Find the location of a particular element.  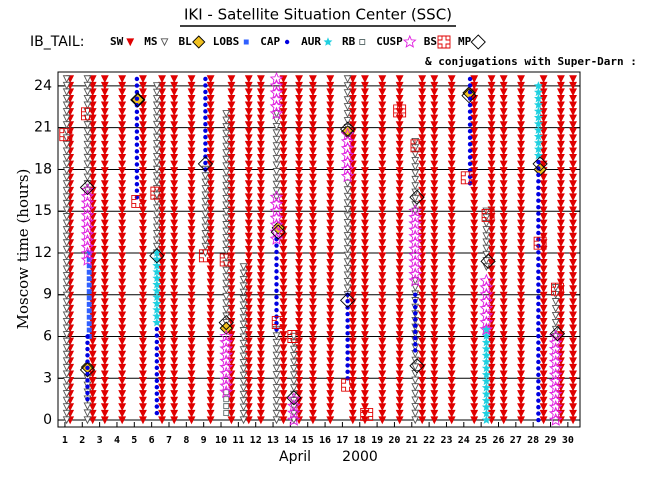

x-tick-label: 9 is located at coordinates (204, 440).